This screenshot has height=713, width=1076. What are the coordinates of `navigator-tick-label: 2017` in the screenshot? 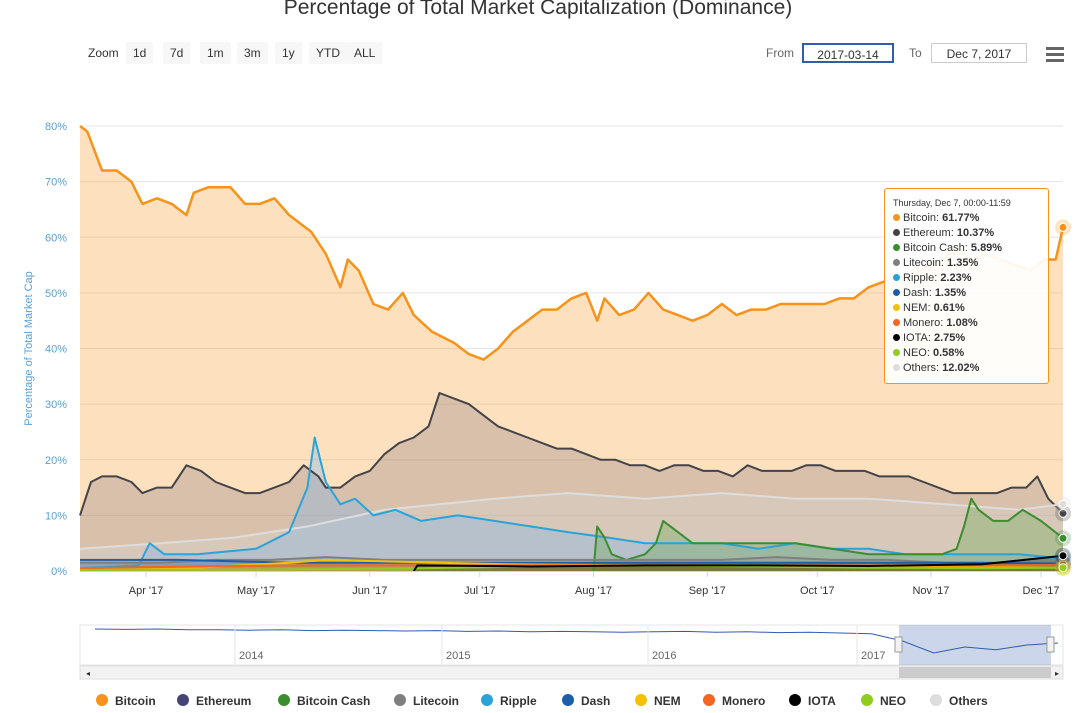 It's located at (873, 656).